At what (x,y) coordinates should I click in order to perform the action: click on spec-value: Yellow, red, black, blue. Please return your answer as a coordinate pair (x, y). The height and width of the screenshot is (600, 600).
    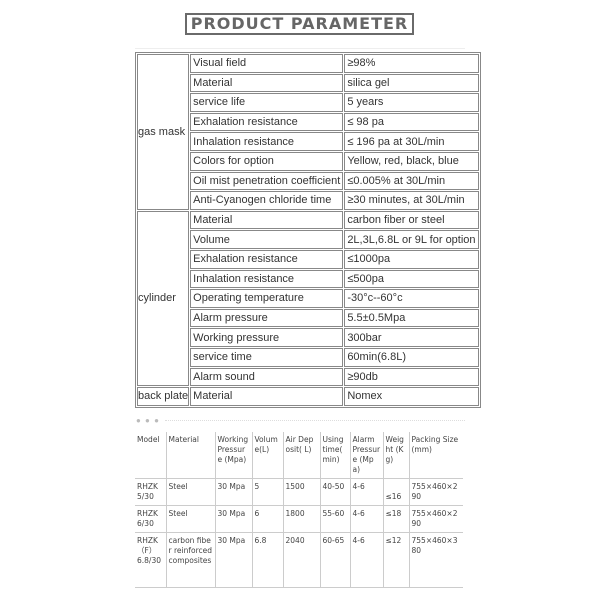
    Looking at the image, I should click on (411, 161).